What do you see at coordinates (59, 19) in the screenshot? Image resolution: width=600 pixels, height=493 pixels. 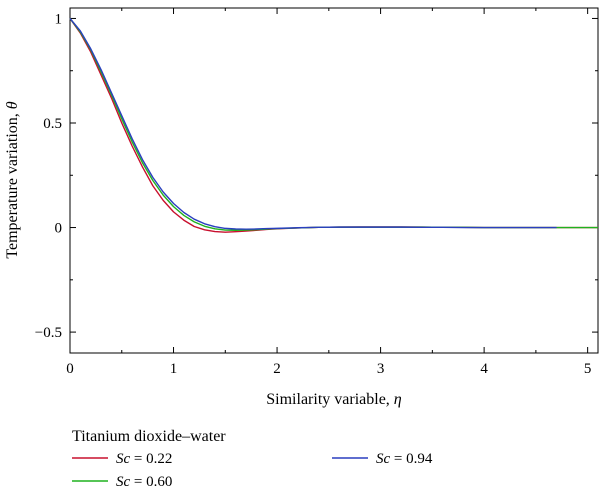 I see `y-tick-label: 1` at bounding box center [59, 19].